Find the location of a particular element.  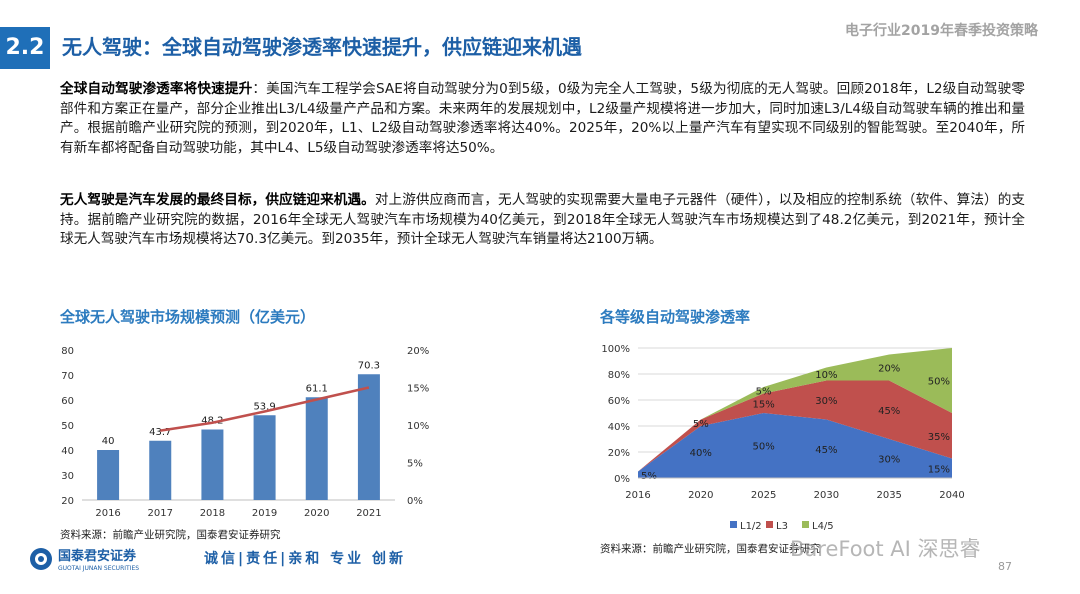

logo-en: GUOTAI JUNAN SECURITIES is located at coordinates (98, 568).